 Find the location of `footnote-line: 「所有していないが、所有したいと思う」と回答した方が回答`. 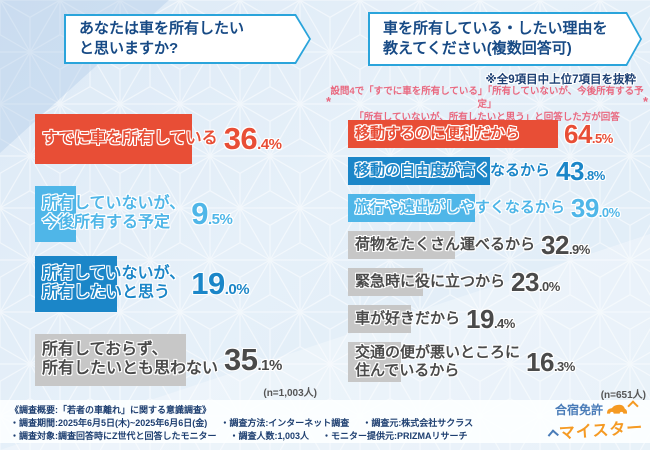

footnote-line: 「所有していないが、所有したいと思う」と回答した方が回答 is located at coordinates (487, 117).